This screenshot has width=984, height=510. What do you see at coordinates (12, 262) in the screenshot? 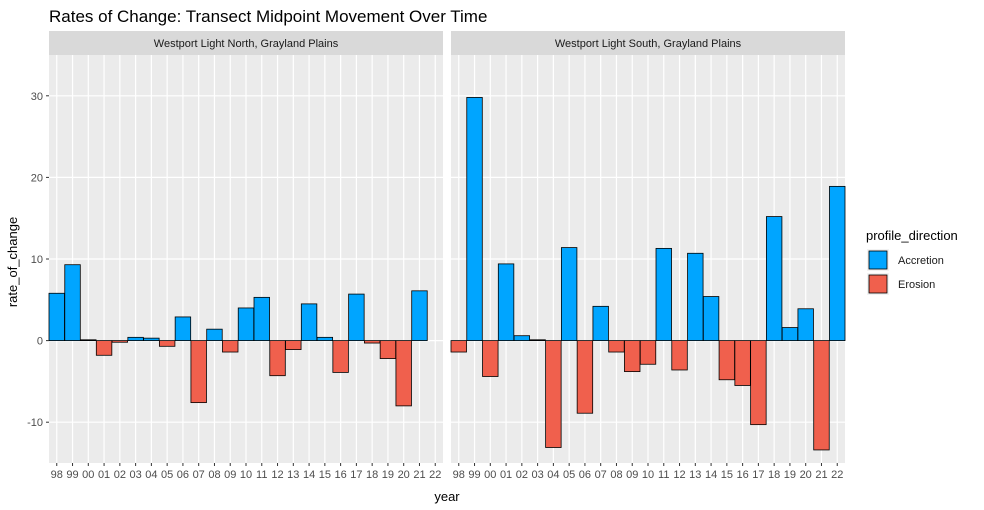
I see `y-axis-title: rate_of_change` at bounding box center [12, 262].